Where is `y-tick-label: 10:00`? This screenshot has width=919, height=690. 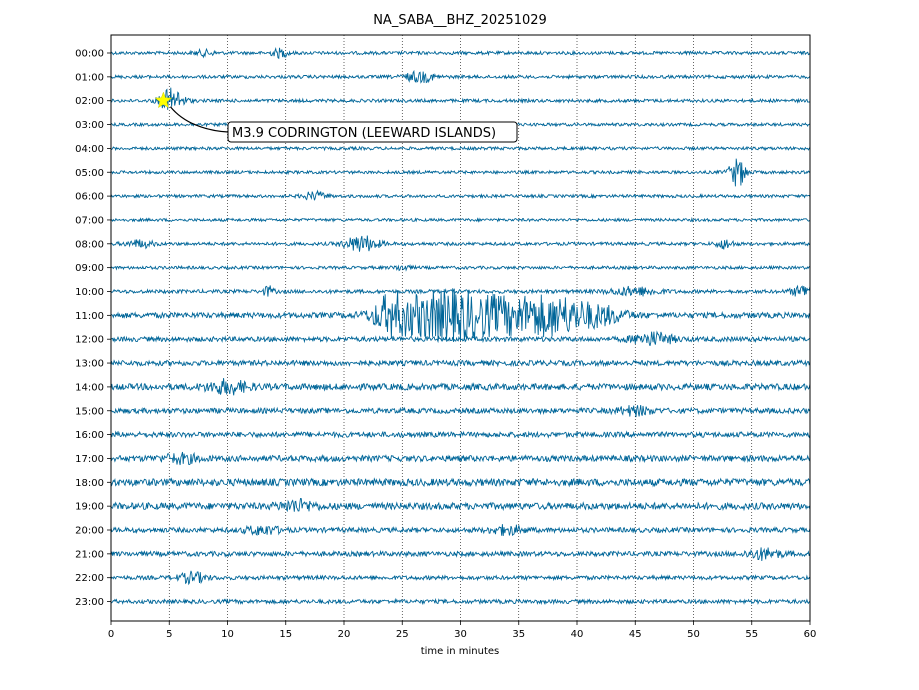
y-tick-label: 10:00 is located at coordinates (89, 292).